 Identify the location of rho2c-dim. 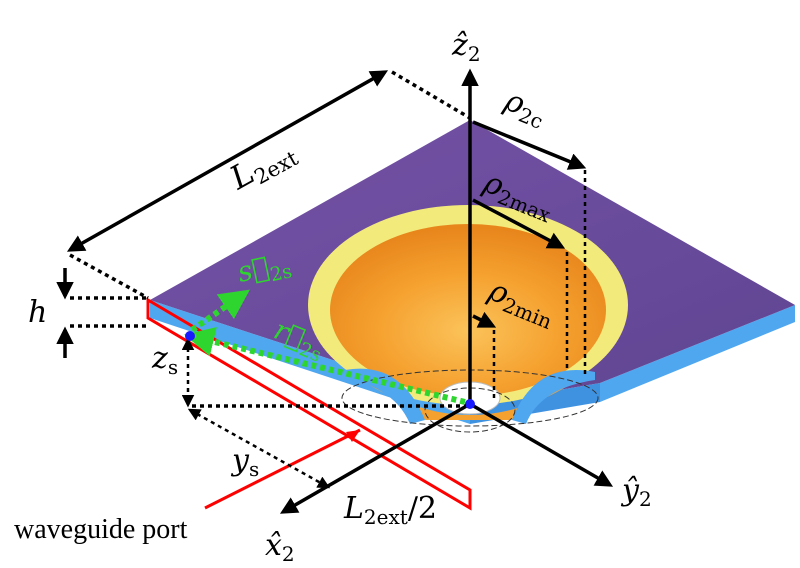
(529, 145).